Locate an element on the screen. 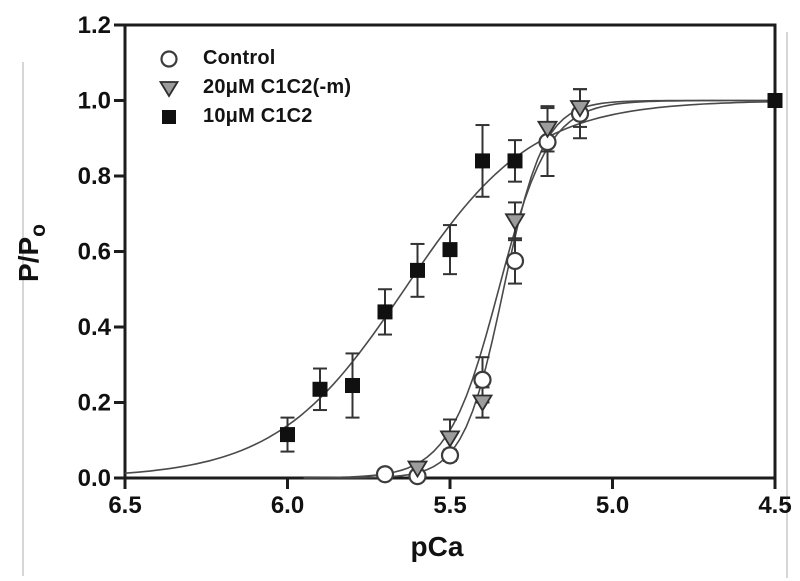 The height and width of the screenshot is (581, 800). x-tick-label-6.0: 6.0 is located at coordinates (287, 505).